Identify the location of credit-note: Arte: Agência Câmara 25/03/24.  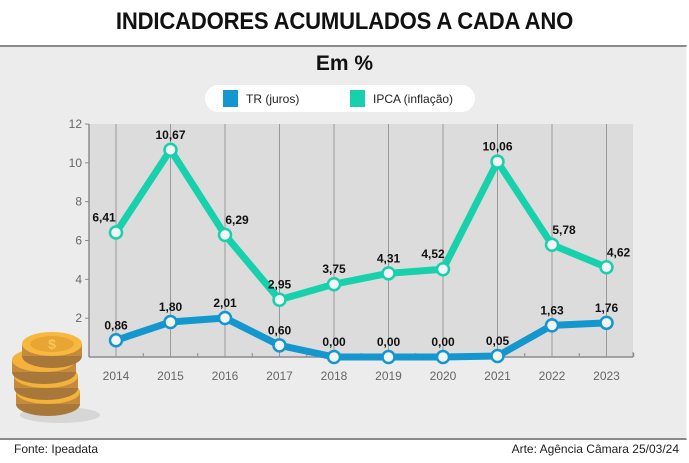
(595, 449).